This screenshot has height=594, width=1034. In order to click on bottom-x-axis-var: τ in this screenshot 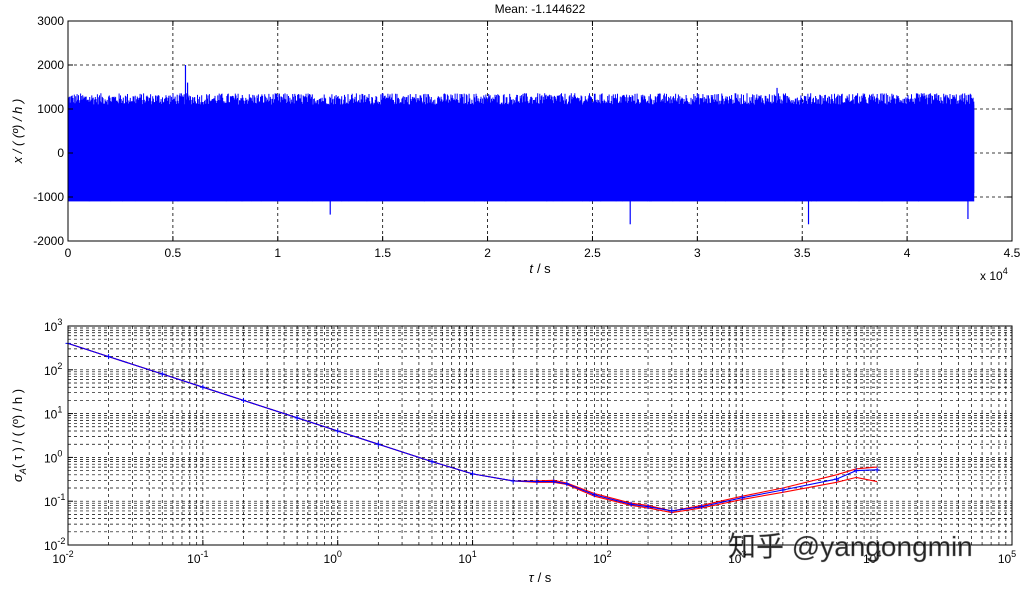, I will do `click(532, 577)`.